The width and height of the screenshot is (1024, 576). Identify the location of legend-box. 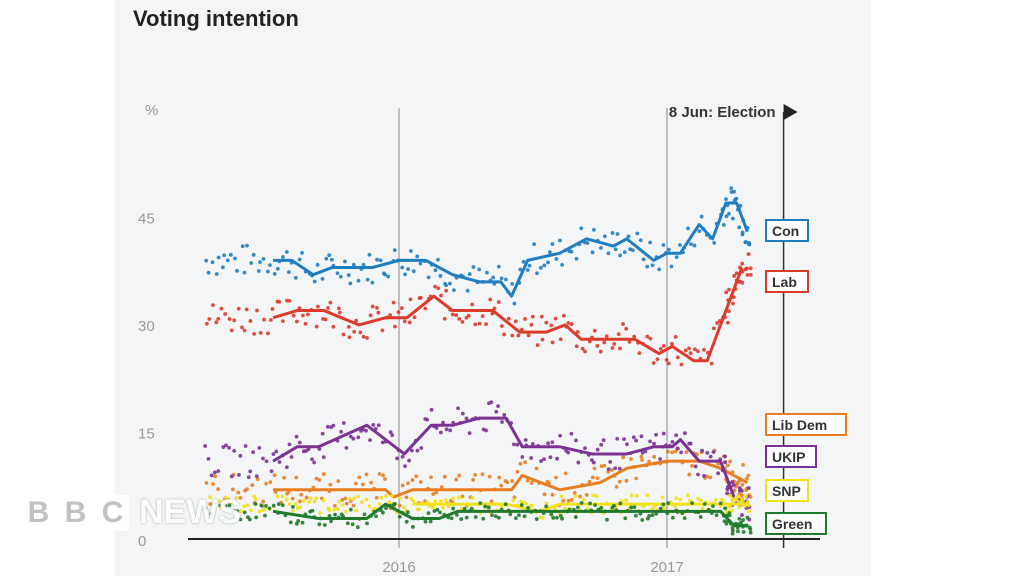
(787, 281).